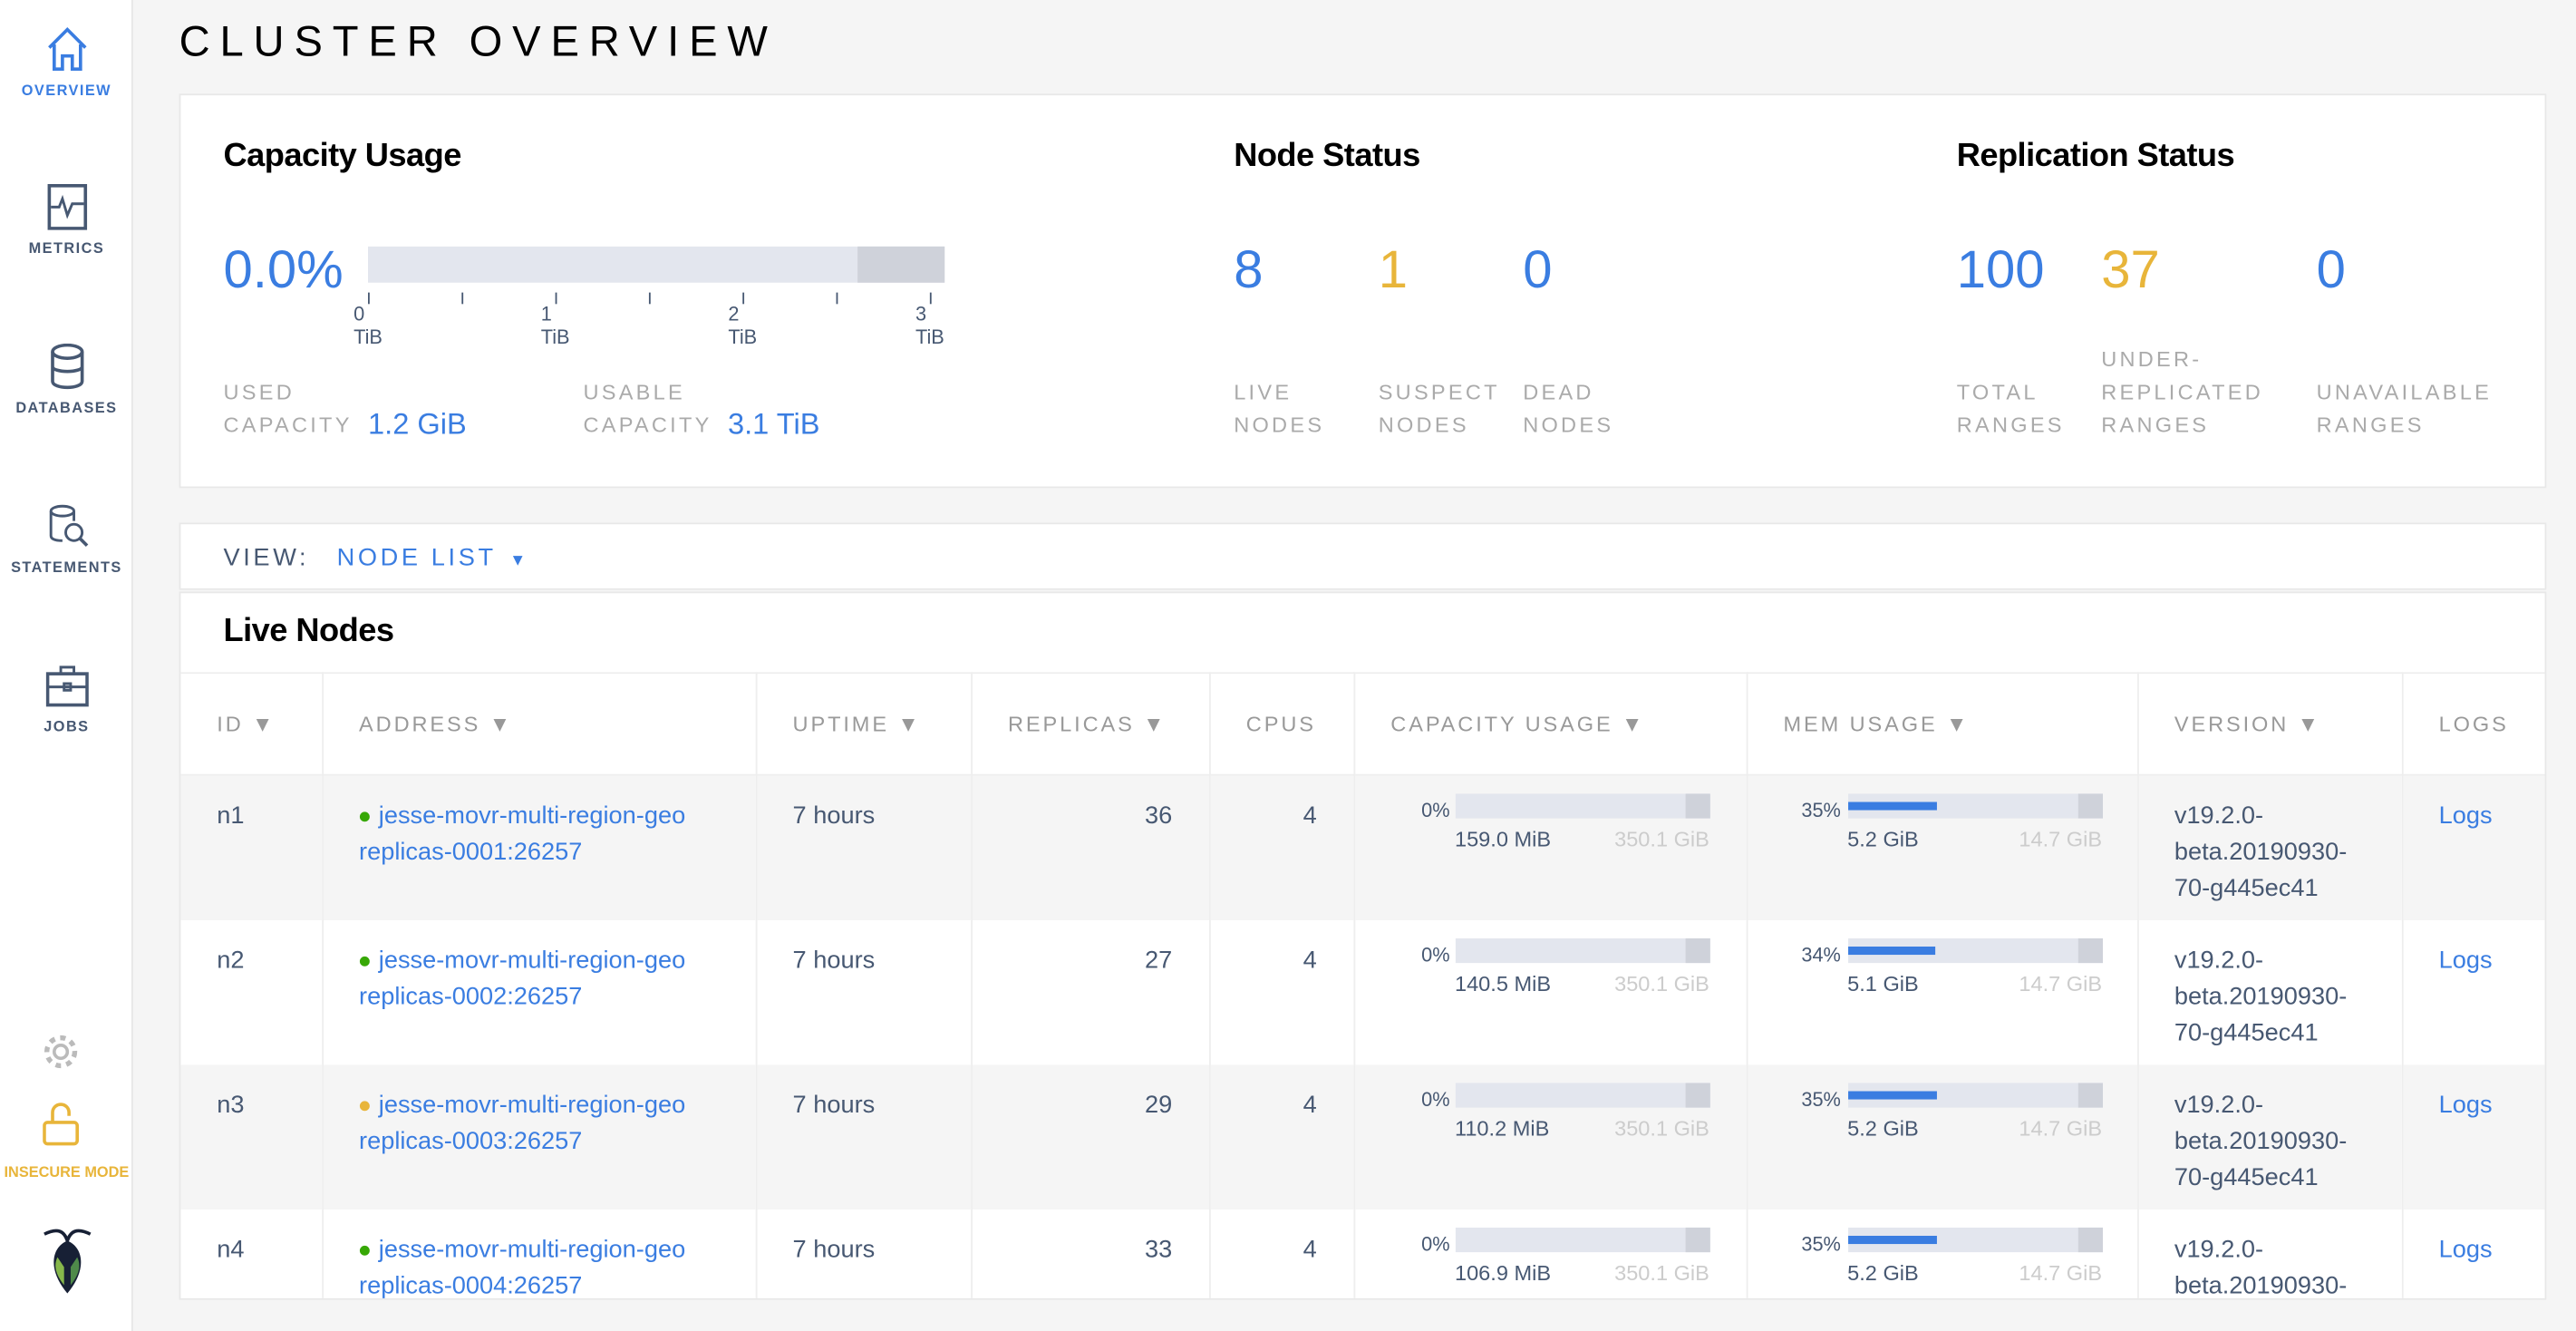 This screenshot has width=2576, height=1331. I want to click on suspect-nodes-count: 1, so click(1393, 269).